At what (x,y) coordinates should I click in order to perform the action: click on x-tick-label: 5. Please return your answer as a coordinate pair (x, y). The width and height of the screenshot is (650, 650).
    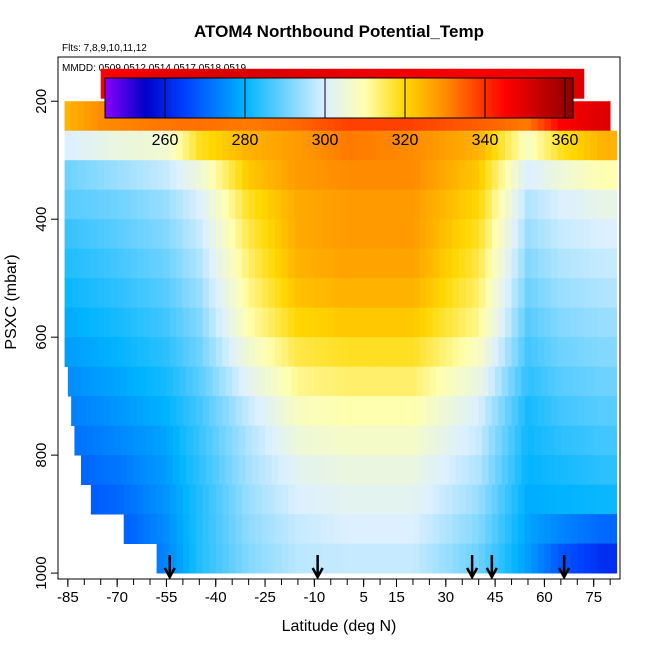
    Looking at the image, I should click on (363, 597).